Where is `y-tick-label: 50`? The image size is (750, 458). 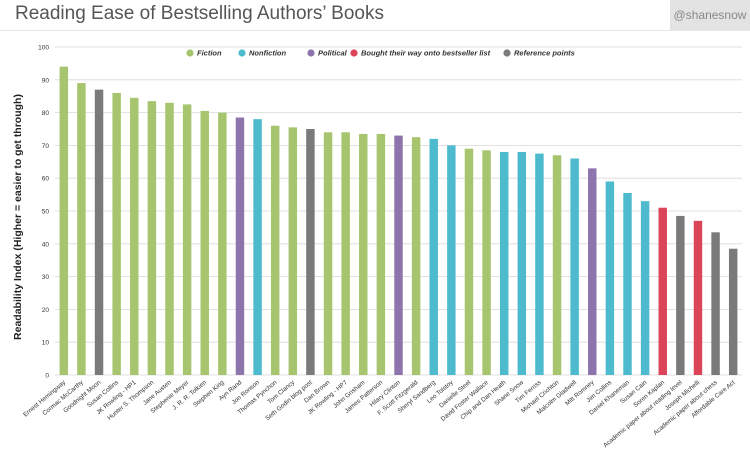
y-tick-label: 50 is located at coordinates (46, 212).